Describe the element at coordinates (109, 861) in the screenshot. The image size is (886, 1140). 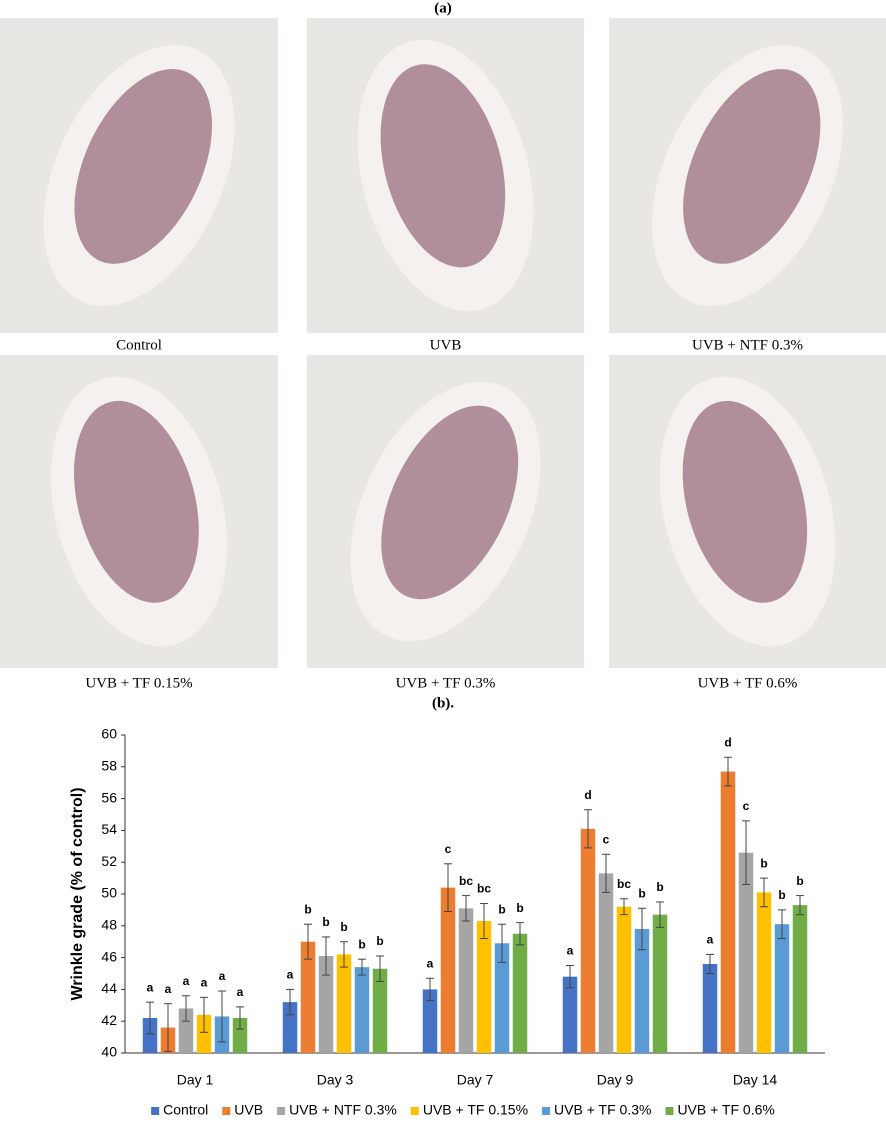
I see `y-tick-label: 52` at that location.